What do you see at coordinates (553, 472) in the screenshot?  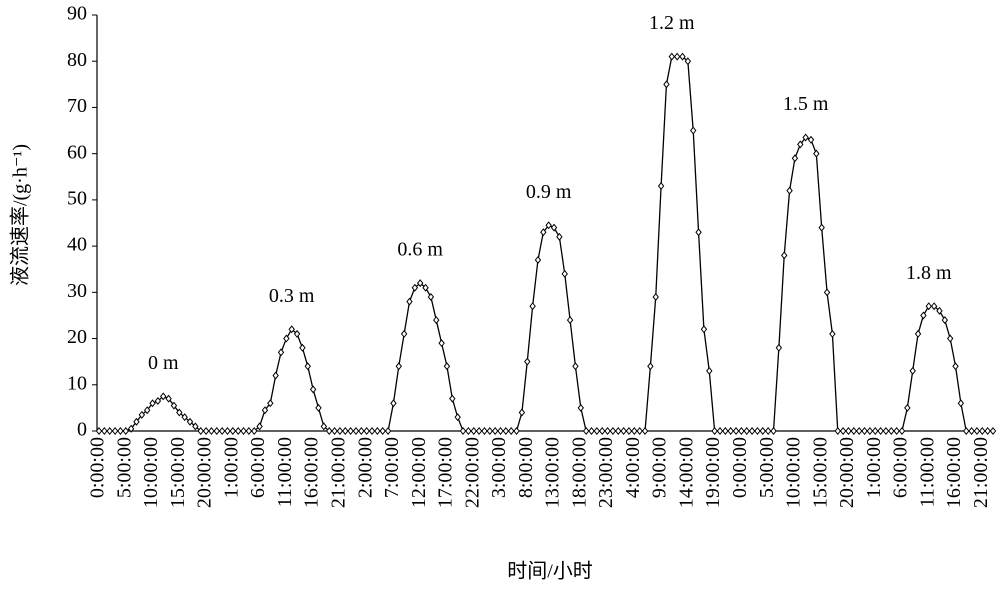 I see `x-tick-label: 13:00:00` at bounding box center [553, 472].